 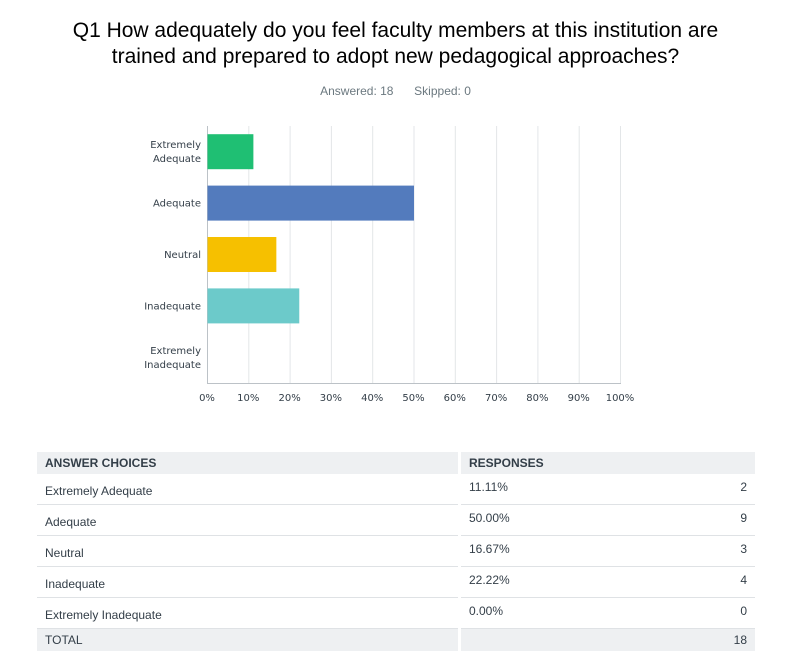 I want to click on response-percent: 50.00%, so click(x=524, y=520).